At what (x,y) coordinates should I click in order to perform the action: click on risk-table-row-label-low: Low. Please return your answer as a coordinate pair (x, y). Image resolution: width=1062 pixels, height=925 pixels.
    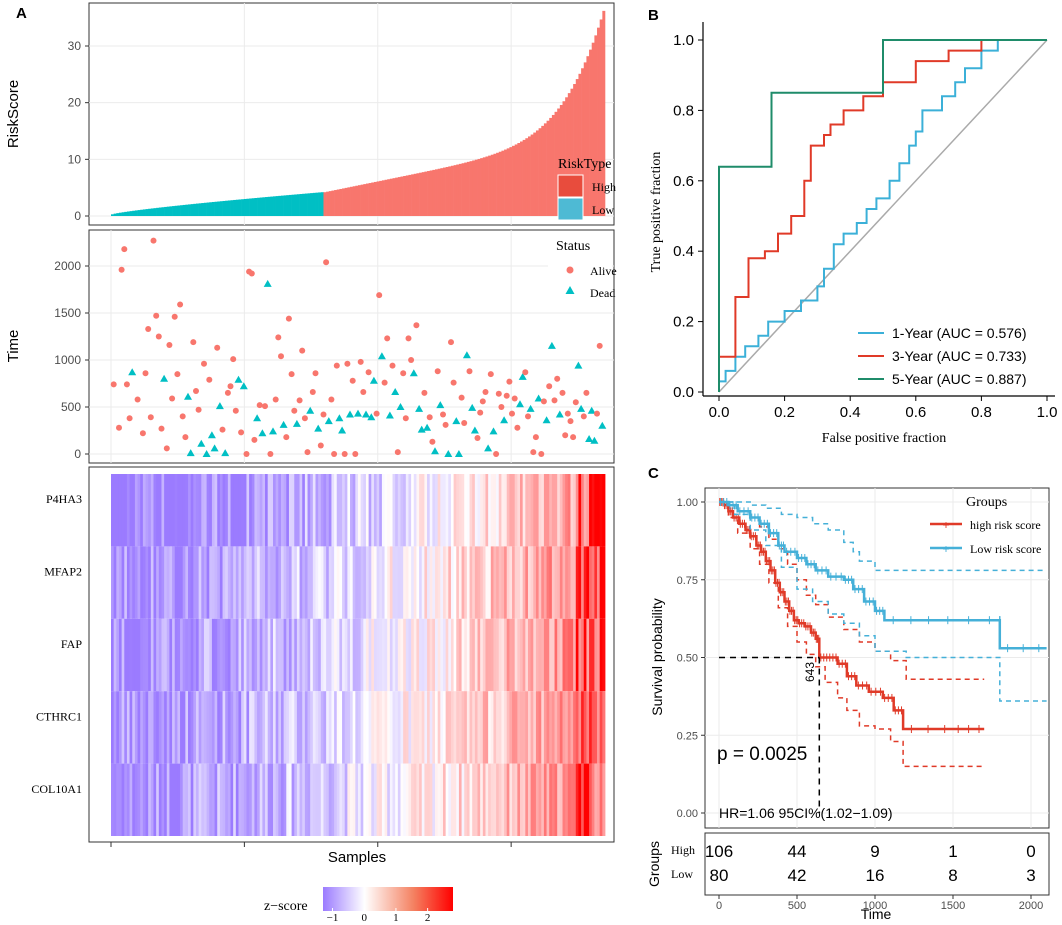
    Looking at the image, I should click on (682, 874).